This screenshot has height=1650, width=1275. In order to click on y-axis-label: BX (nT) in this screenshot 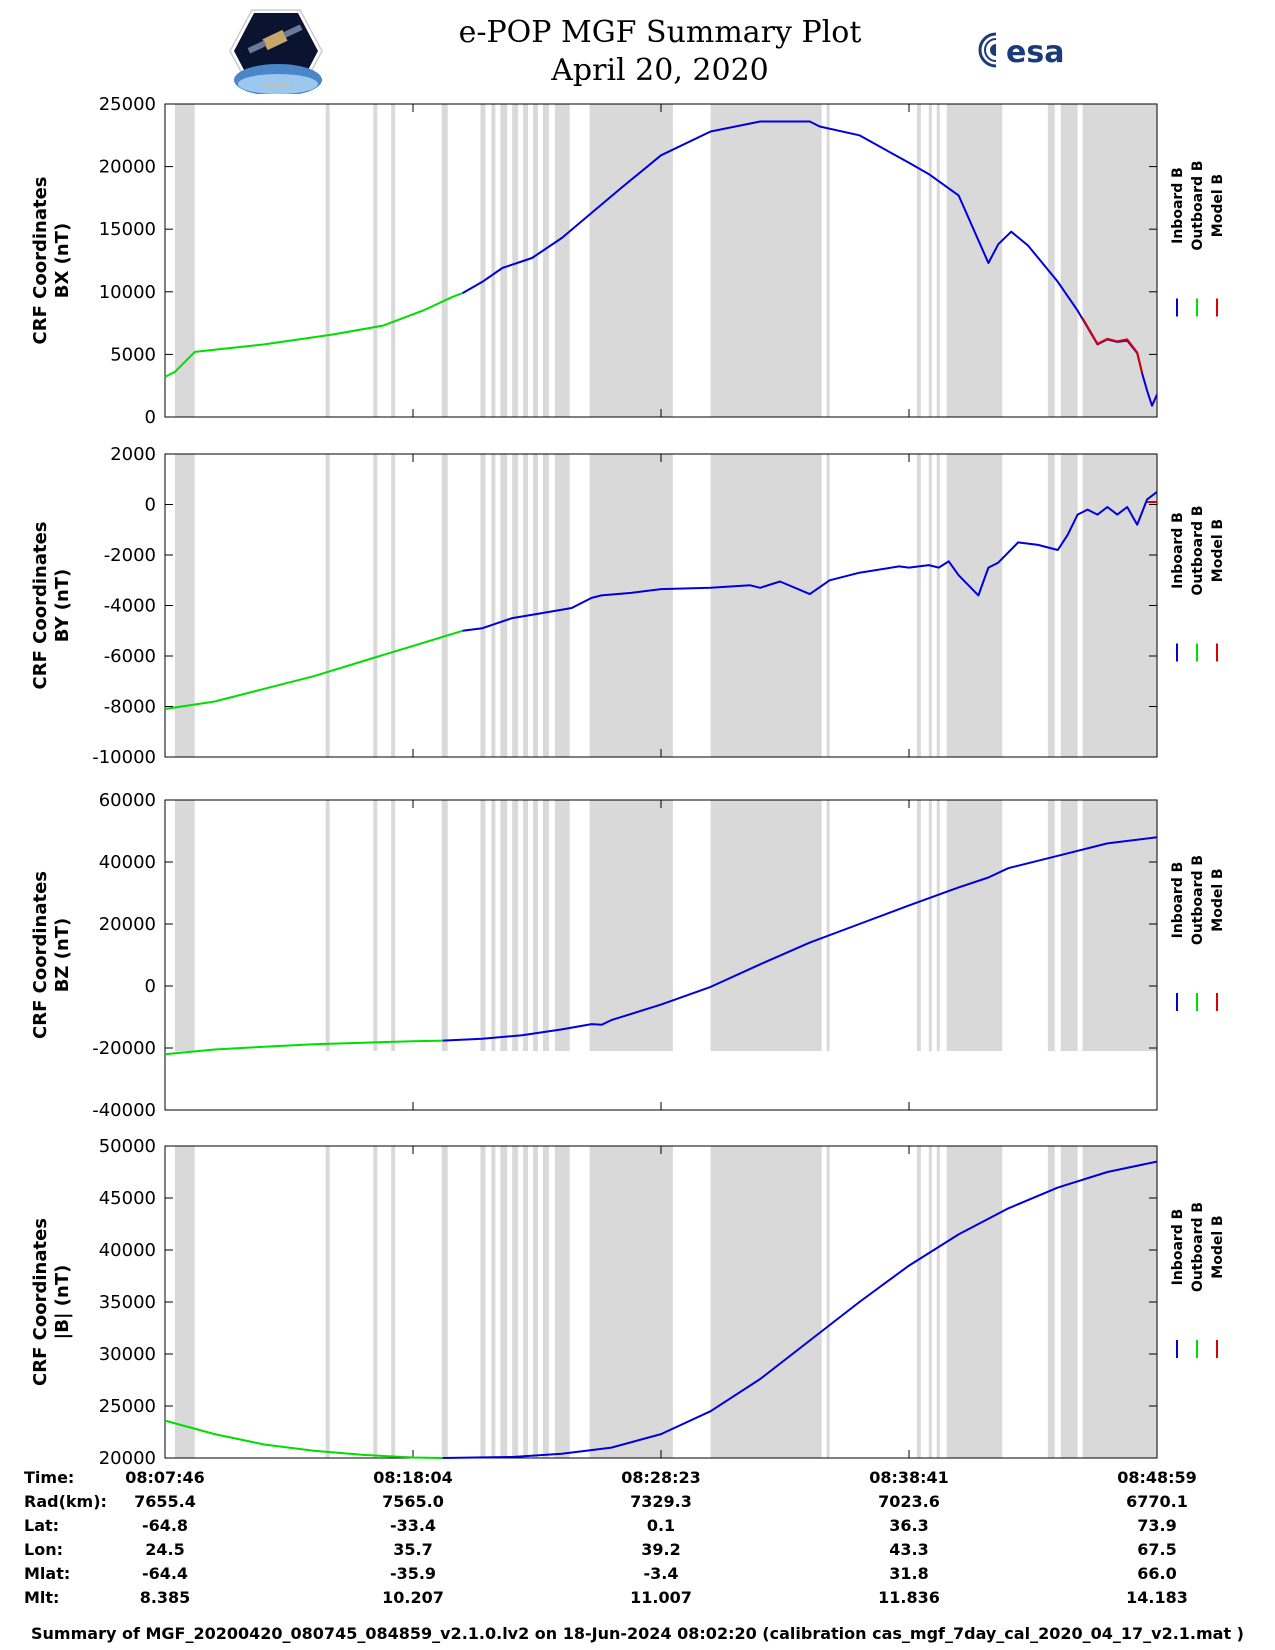, I will do `click(62, 260)`.